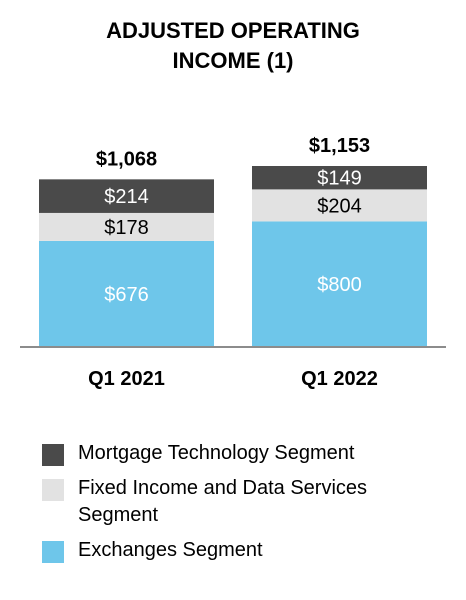  I want to click on data-label: $149, so click(339, 179).